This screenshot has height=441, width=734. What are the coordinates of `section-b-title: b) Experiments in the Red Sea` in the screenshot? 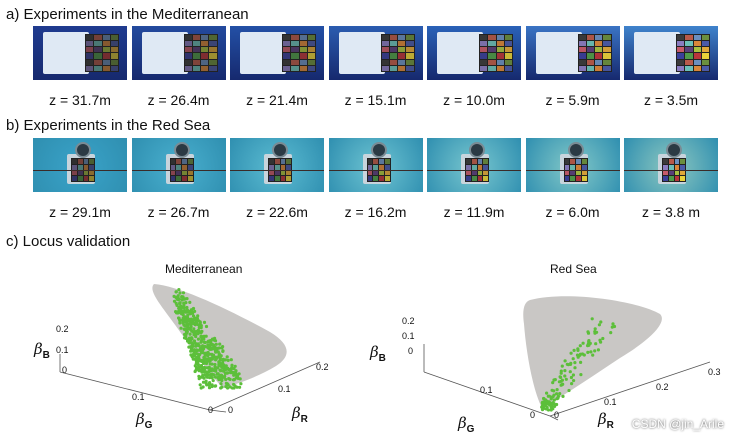 It's located at (108, 125).